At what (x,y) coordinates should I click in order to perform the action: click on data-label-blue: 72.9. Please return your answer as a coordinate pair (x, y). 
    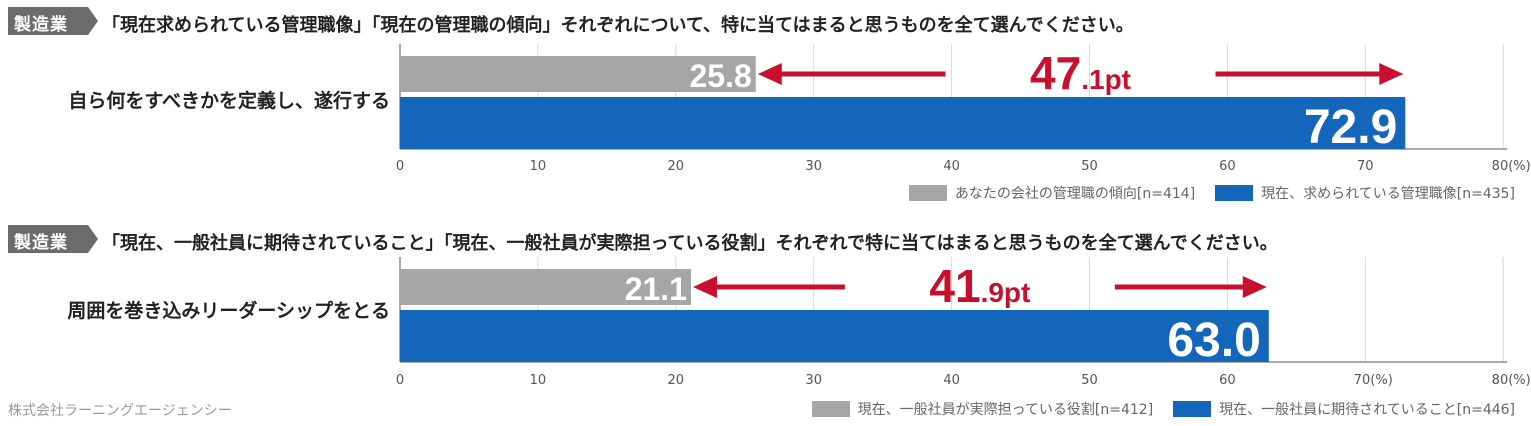
    Looking at the image, I should click on (1350, 127).